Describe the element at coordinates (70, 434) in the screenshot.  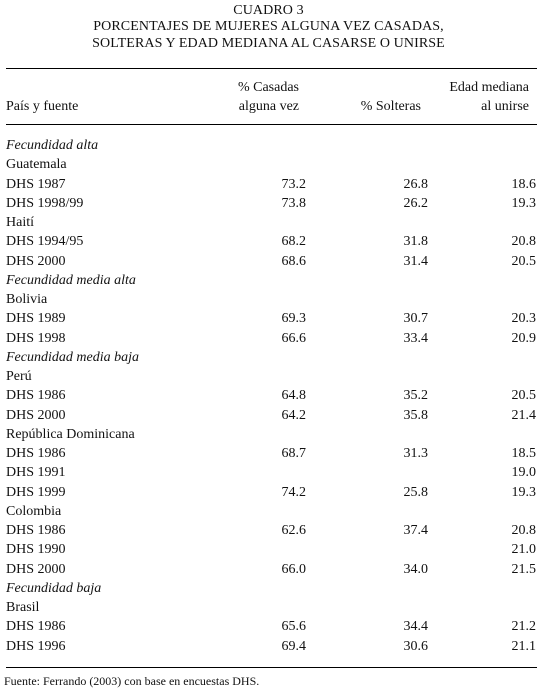
I see `row-label: República Dominicana` at that location.